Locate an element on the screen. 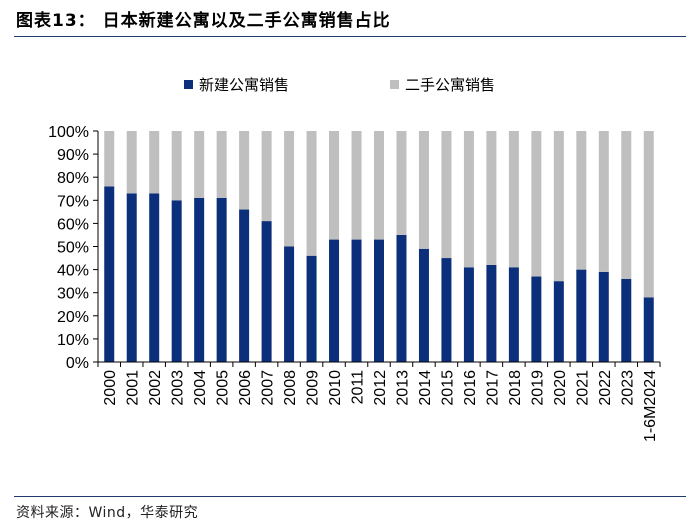 The height and width of the screenshot is (529, 700). bar-used-2023 is located at coordinates (626, 205).